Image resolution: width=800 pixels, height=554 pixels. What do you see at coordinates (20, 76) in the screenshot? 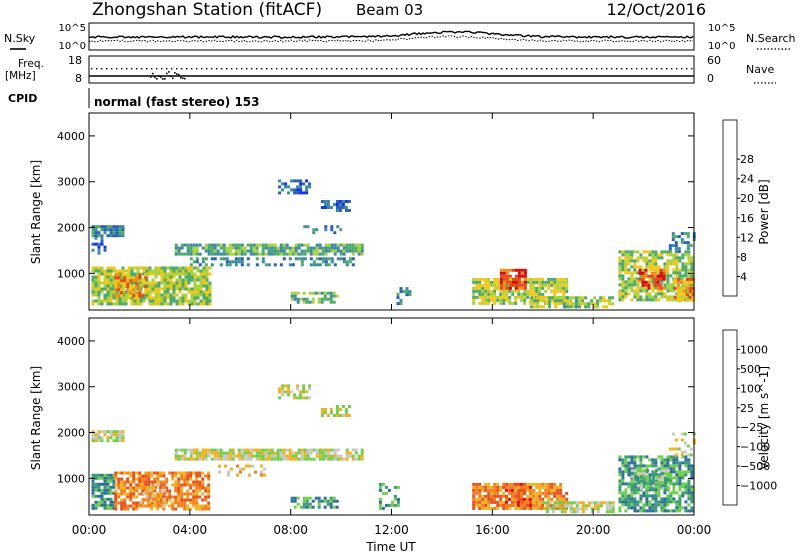
I see `freq-unit-label: [MHz]` at bounding box center [20, 76].